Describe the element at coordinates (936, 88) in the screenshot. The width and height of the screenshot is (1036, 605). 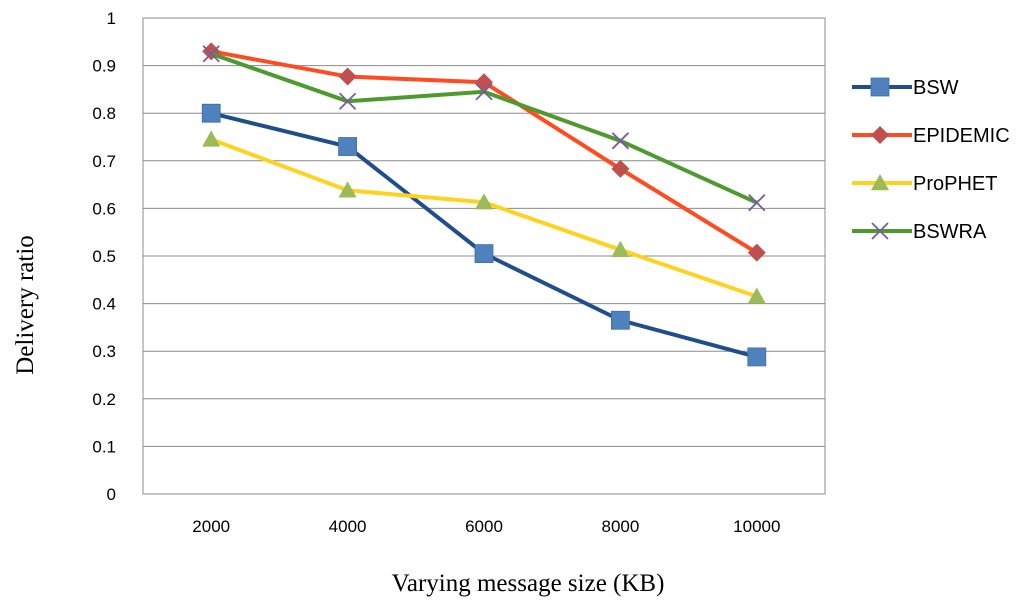
I see `legend-label: BSW` at that location.